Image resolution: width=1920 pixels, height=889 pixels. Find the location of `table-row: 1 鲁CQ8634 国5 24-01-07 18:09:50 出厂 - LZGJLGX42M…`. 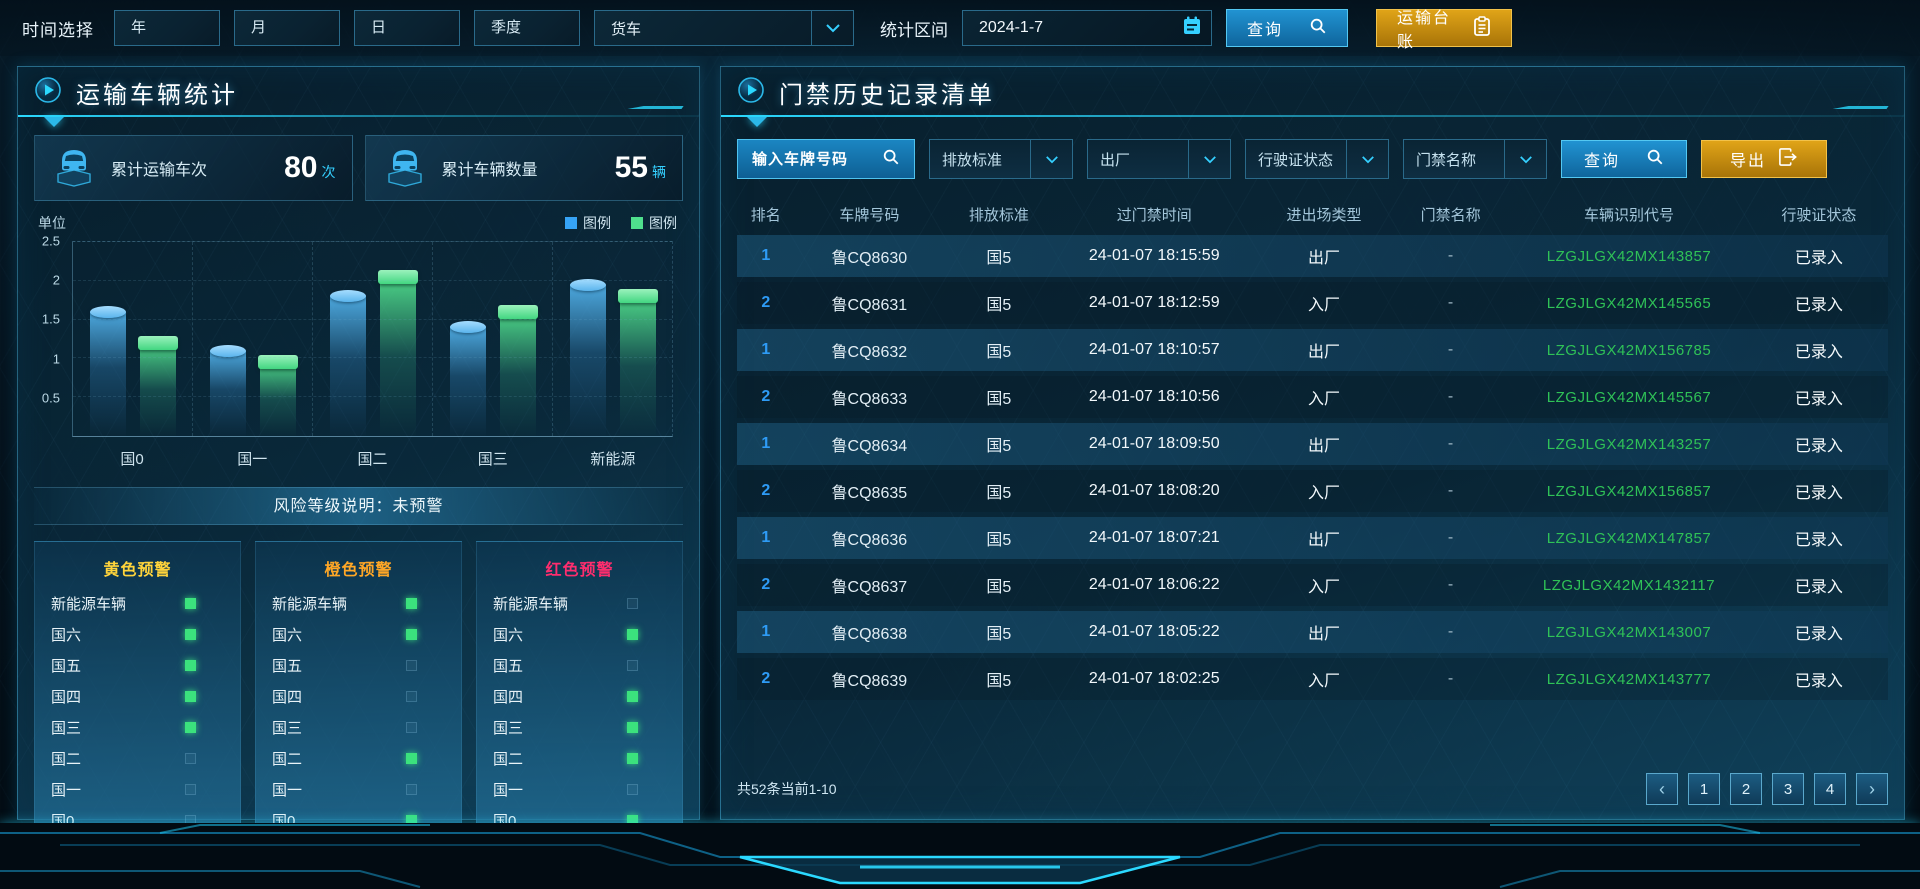

table-row: 1 鲁CQ8634 国5 24-01-07 18:09:50 出厂 - LZGJLGX42M… is located at coordinates (1312, 444).